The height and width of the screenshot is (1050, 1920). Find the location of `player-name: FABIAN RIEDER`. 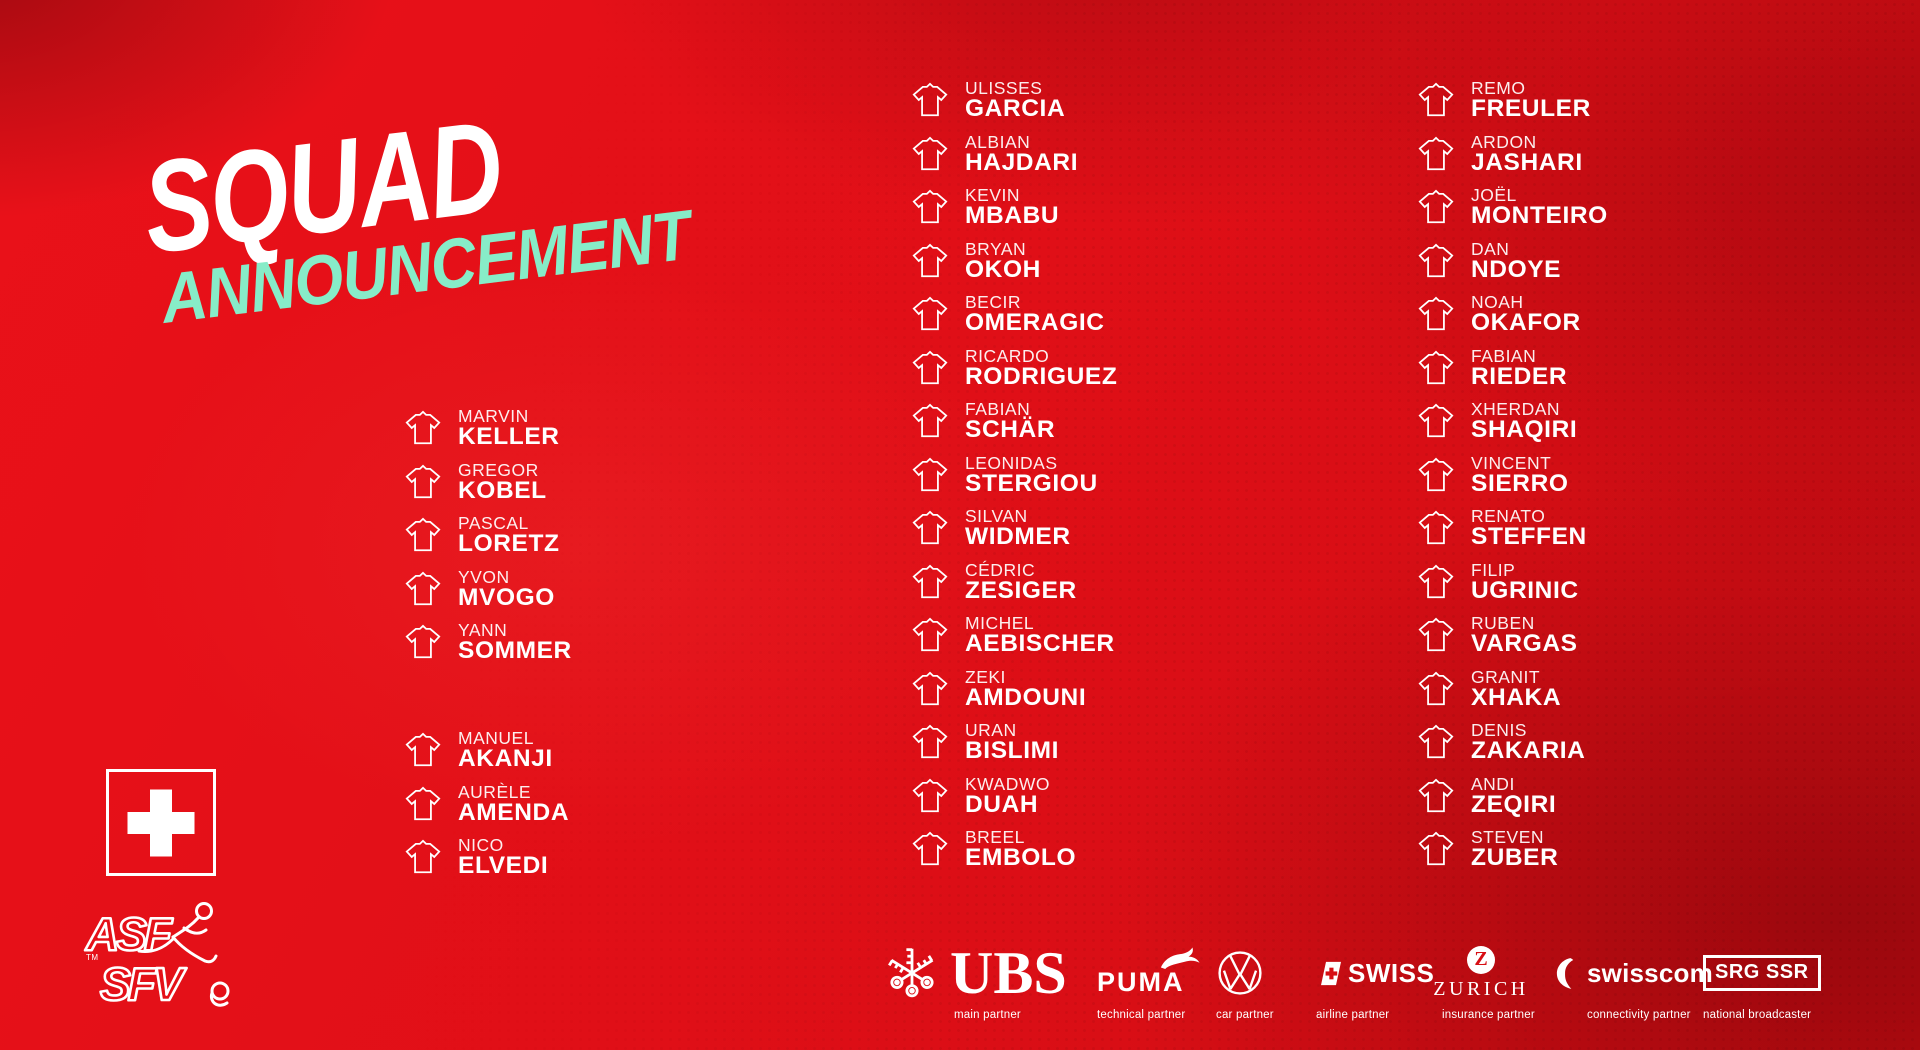

player-name: FABIAN RIEDER is located at coordinates (1519, 366).